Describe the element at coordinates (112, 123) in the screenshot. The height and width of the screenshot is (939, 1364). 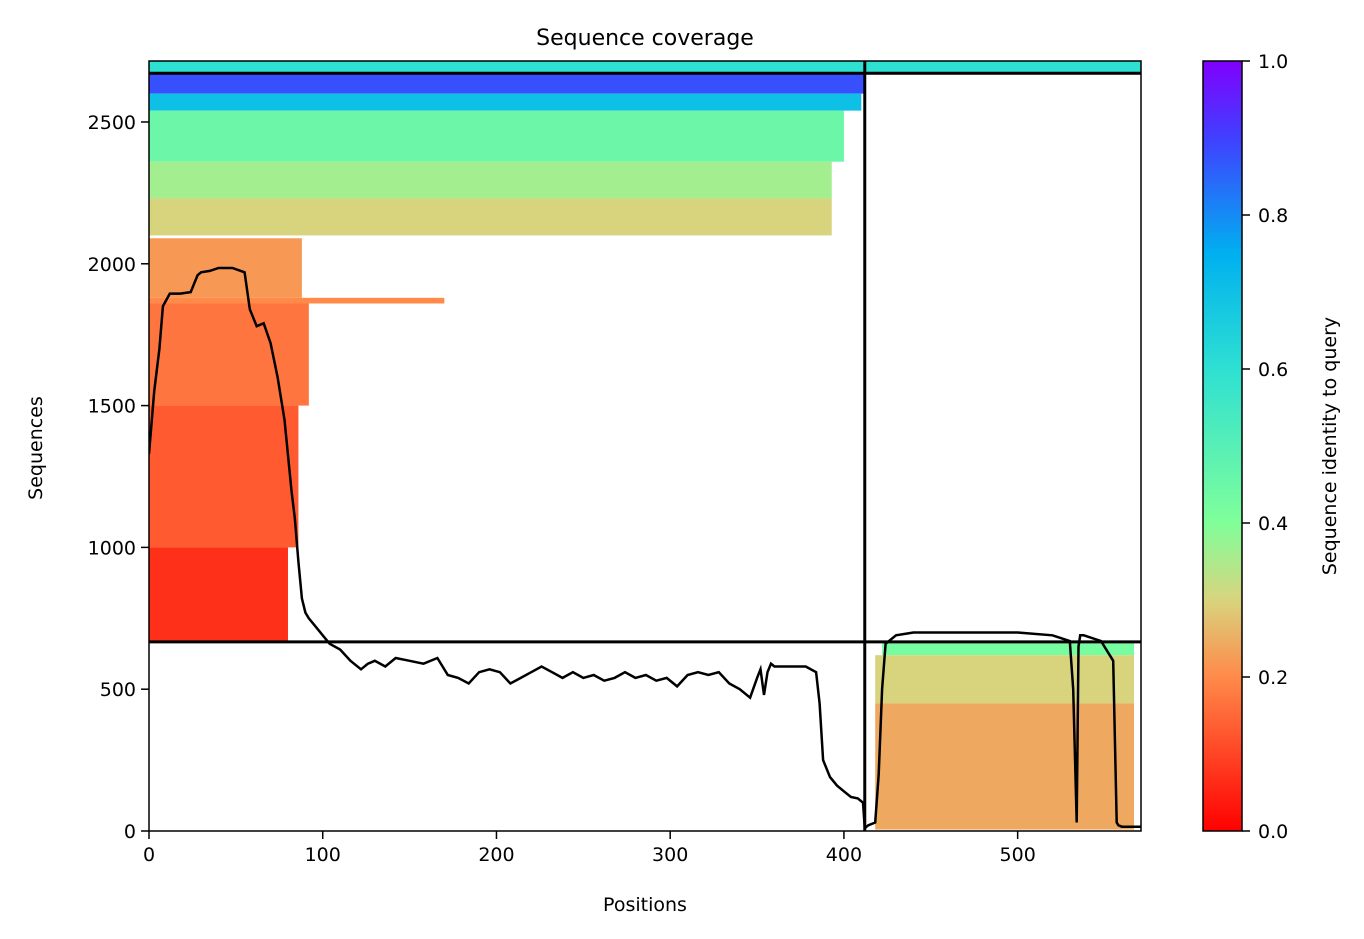
I see `y-tick-label: 2500` at that location.